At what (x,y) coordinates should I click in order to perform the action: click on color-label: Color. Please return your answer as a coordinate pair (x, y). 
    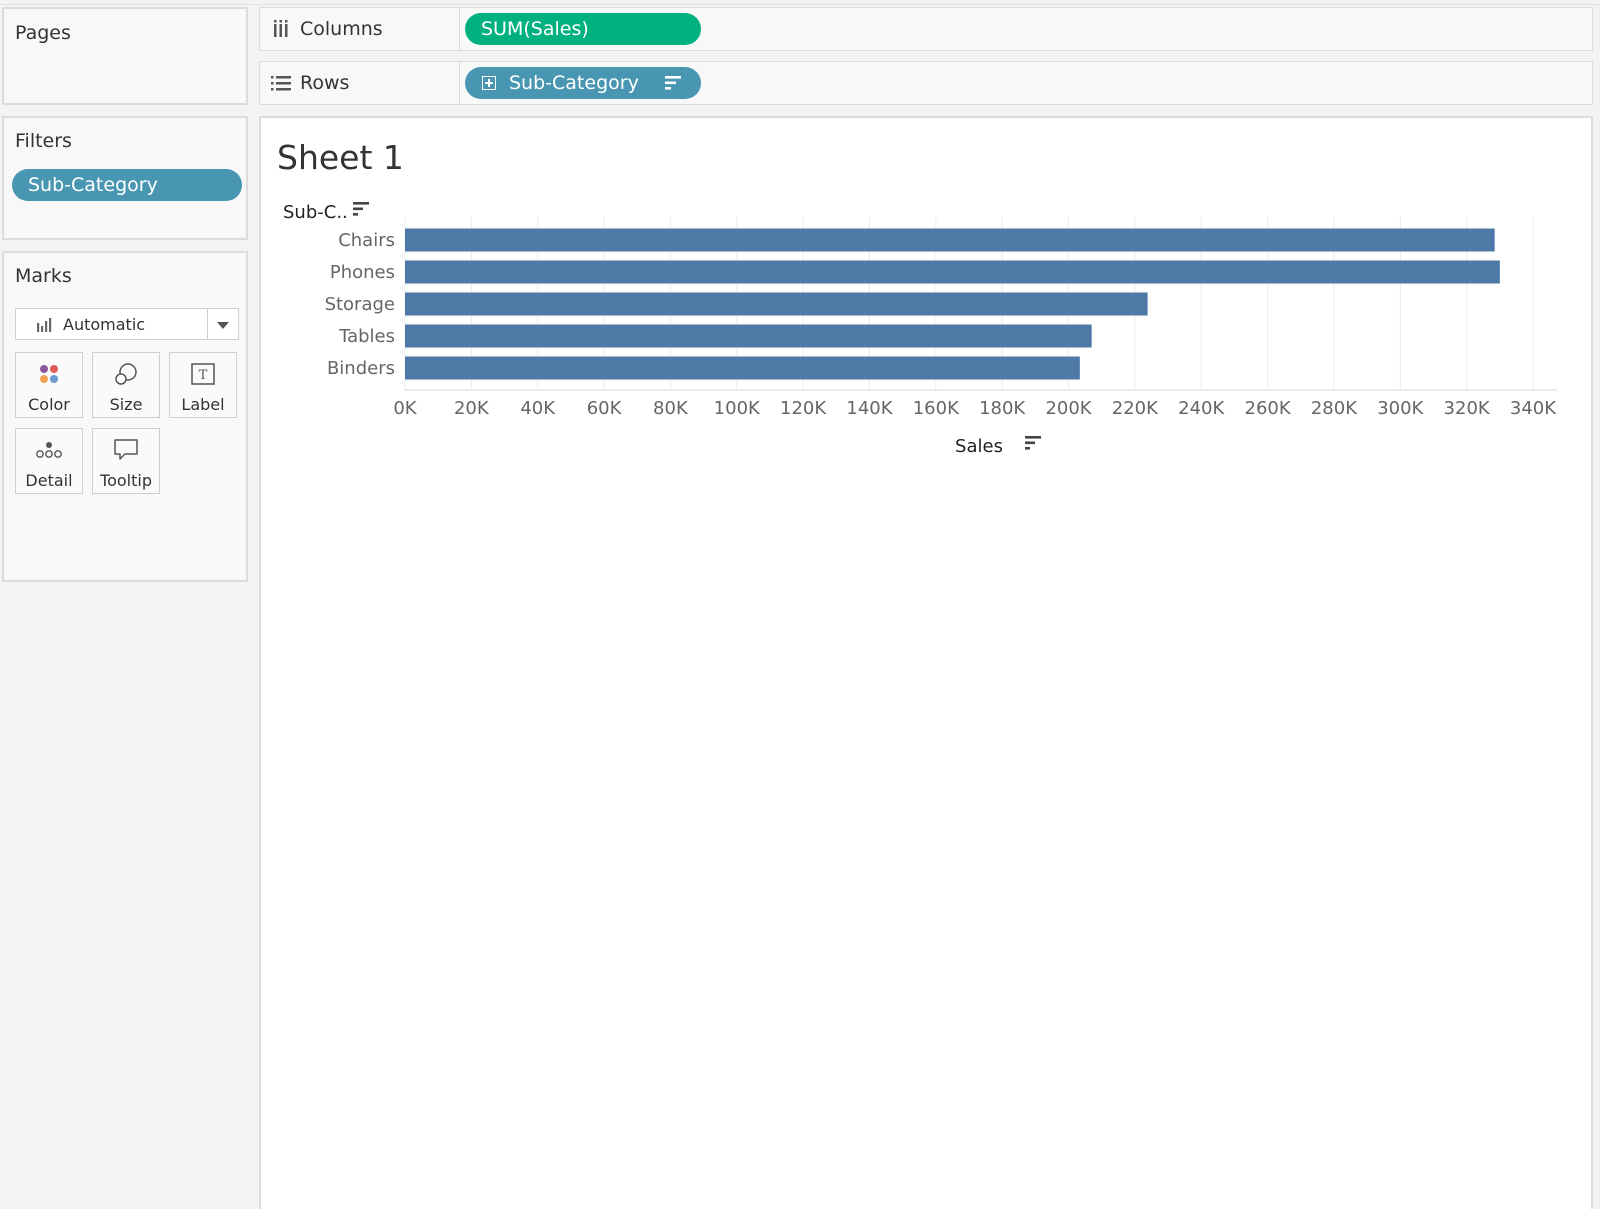
    Looking at the image, I should click on (49, 404).